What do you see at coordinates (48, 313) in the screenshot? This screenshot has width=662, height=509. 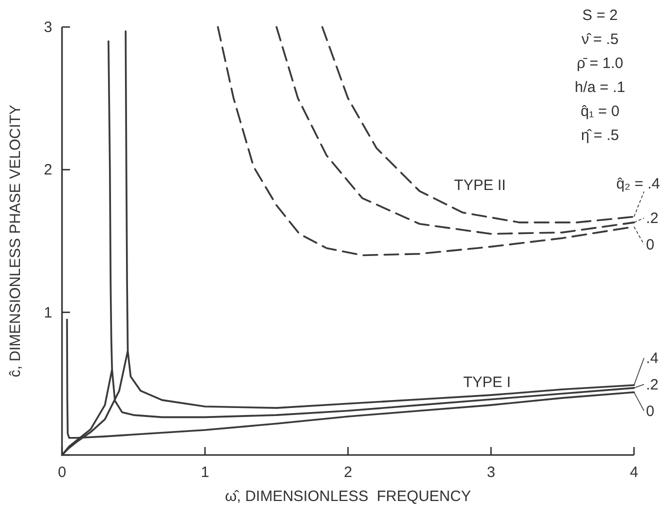 I see `y-tick-label: 1` at bounding box center [48, 313].